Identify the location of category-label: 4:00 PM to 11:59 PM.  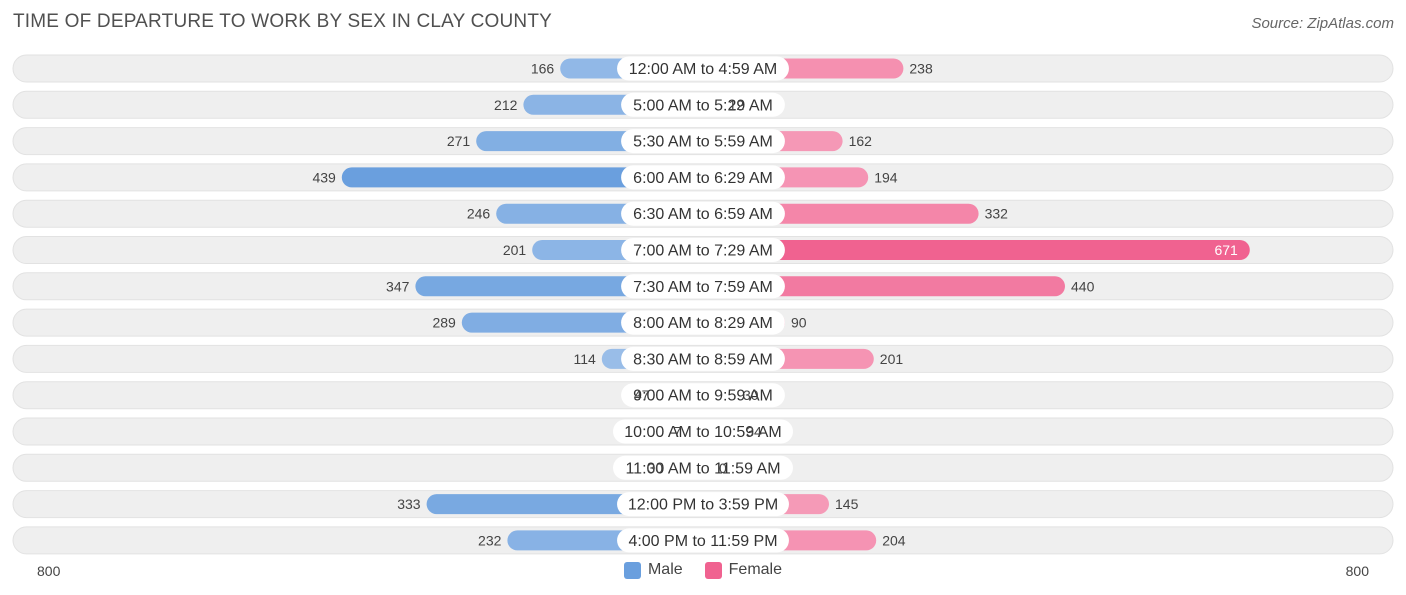
(702, 541).